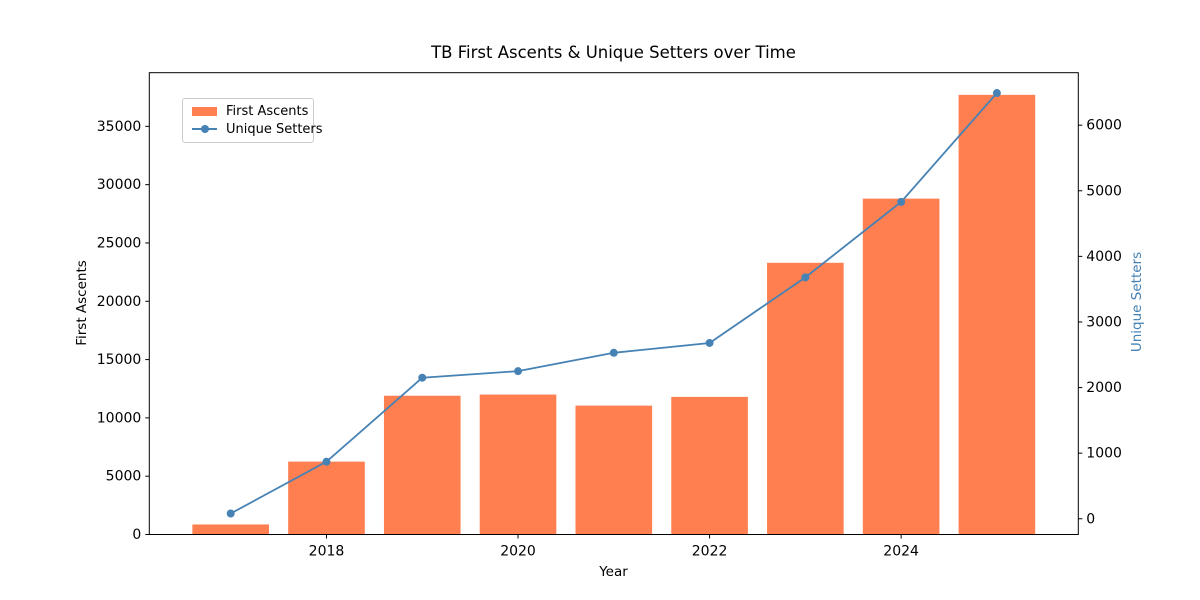 This screenshot has width=1200, height=600. Describe the element at coordinates (518, 371) in the screenshot. I see `marker-2020` at that location.